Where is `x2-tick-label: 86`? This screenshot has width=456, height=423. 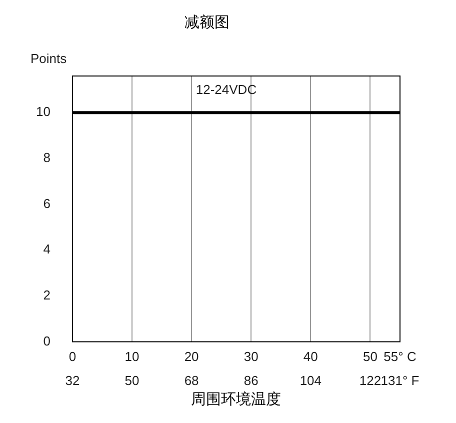 x2-tick-label: 86 is located at coordinates (251, 380).